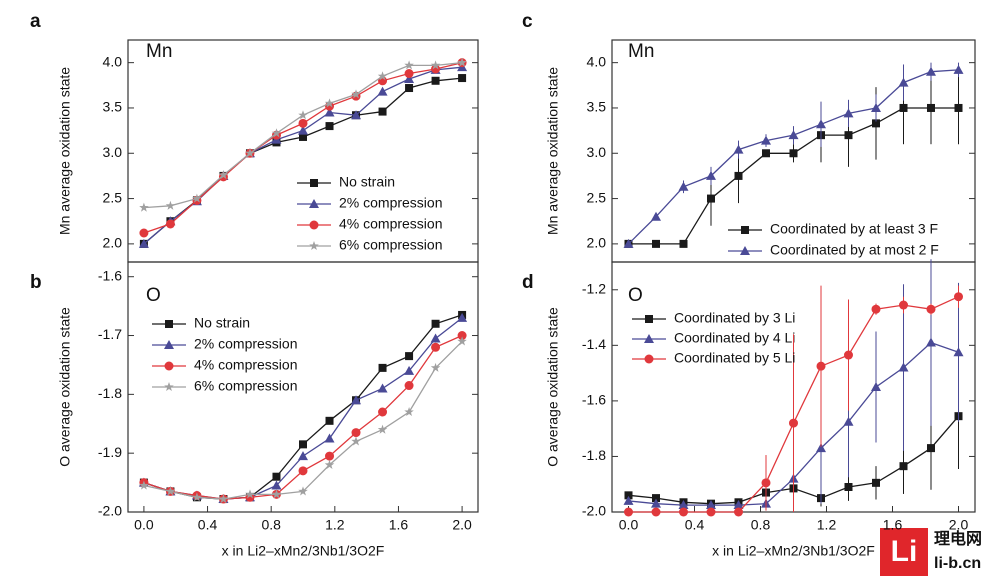 The height and width of the screenshot is (576, 992). What do you see at coordinates (734, 318) in the screenshot?
I see `legend-label: Coordinated by 3 Li` at bounding box center [734, 318].